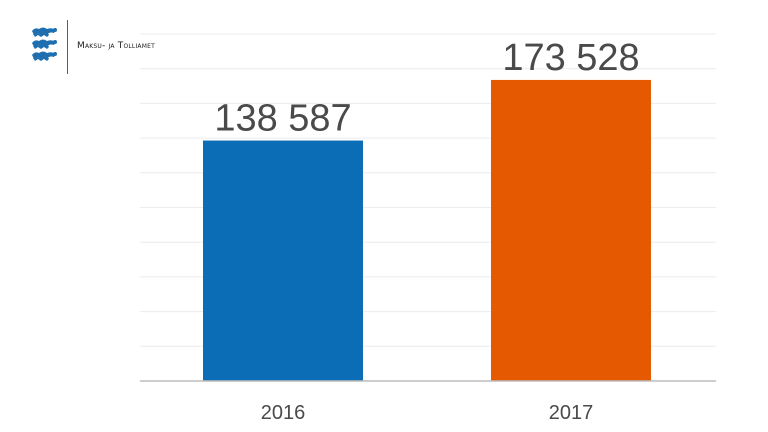 The image size is (768, 432). I want to click on bar-2017, so click(571, 230).